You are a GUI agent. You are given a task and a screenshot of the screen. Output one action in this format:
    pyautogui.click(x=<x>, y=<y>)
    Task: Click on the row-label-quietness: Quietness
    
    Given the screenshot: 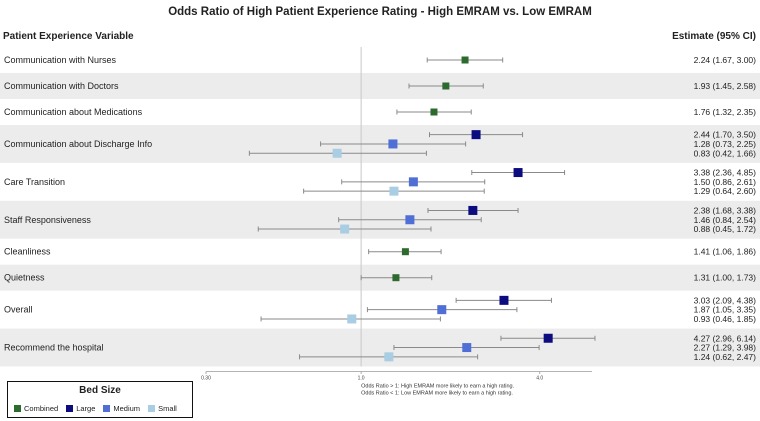 What is the action you would take?
    pyautogui.click(x=24, y=278)
    